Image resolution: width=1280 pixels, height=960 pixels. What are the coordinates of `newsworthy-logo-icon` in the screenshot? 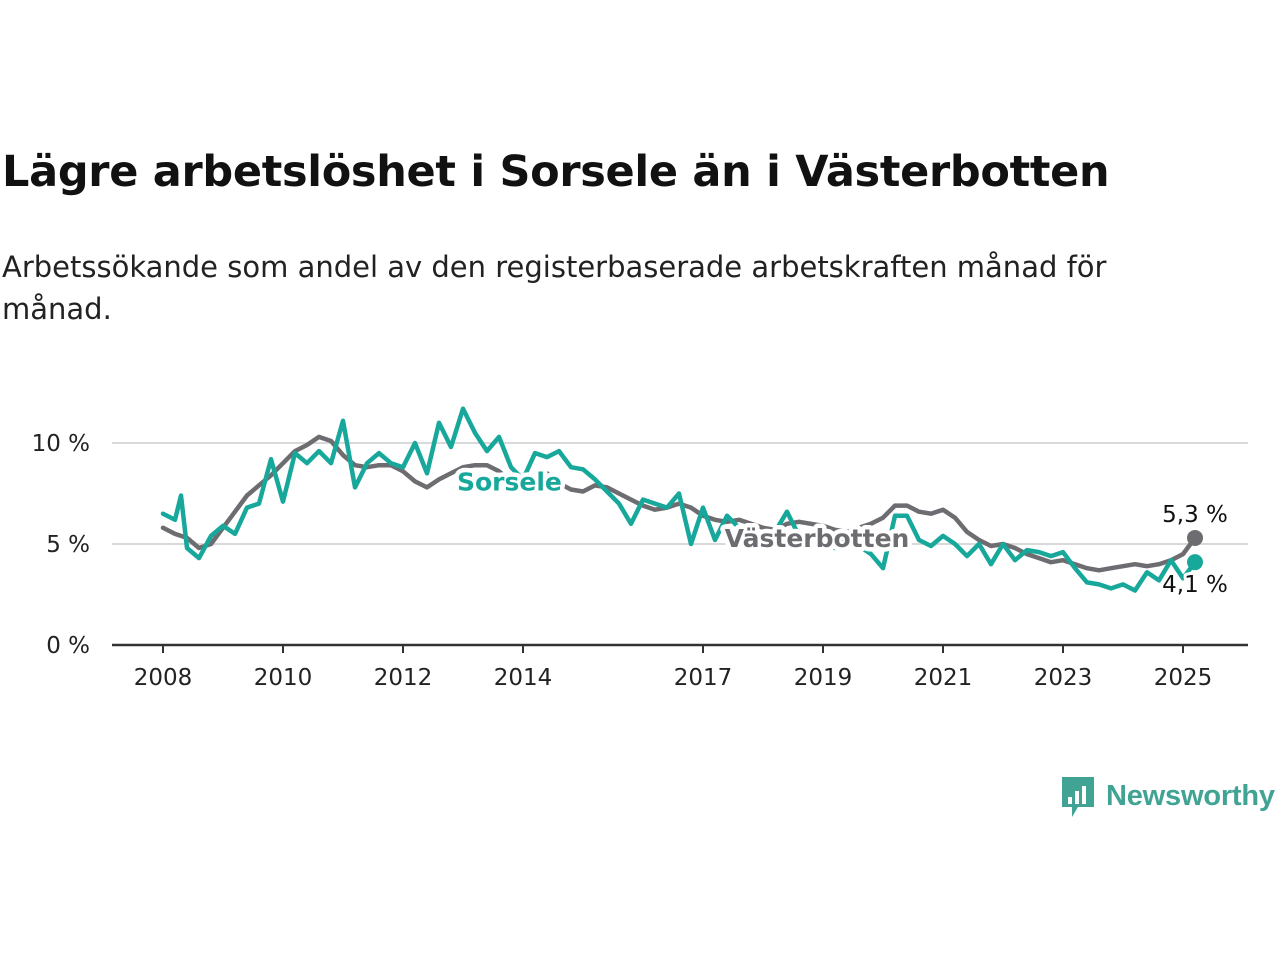 It's located at (1078, 797).